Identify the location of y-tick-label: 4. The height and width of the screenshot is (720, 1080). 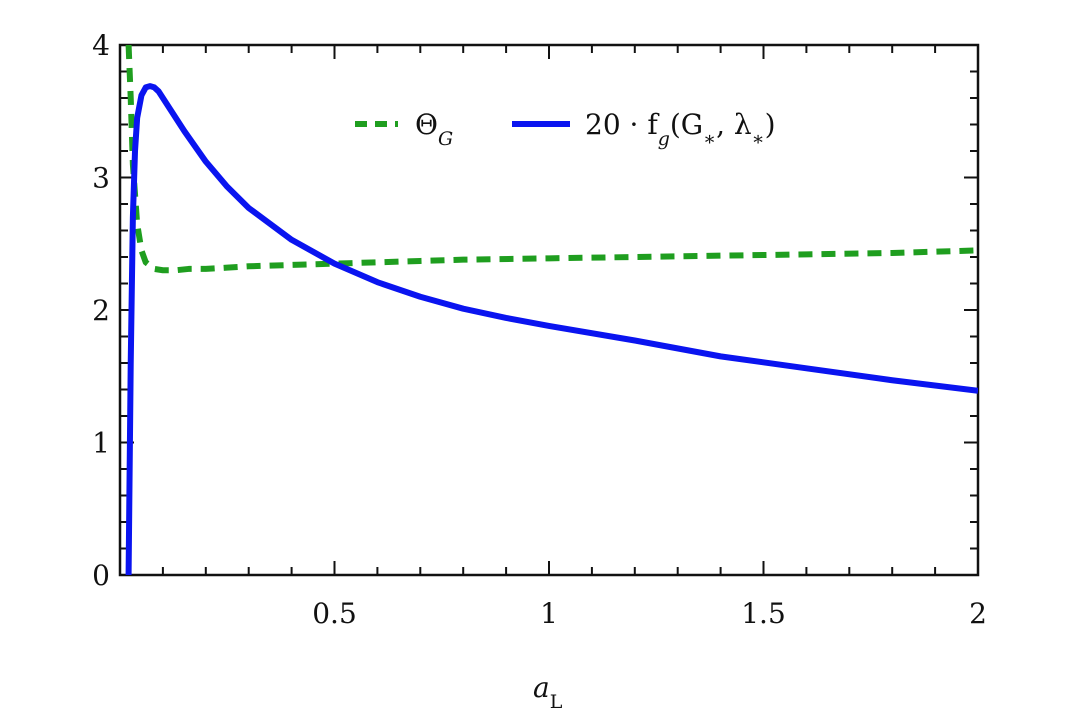
(101, 45).